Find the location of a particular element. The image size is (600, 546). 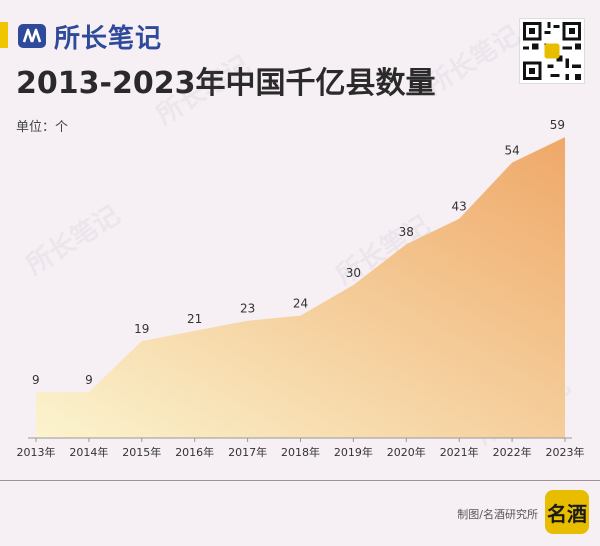

x-tick-label: 2022年 is located at coordinates (512, 452).